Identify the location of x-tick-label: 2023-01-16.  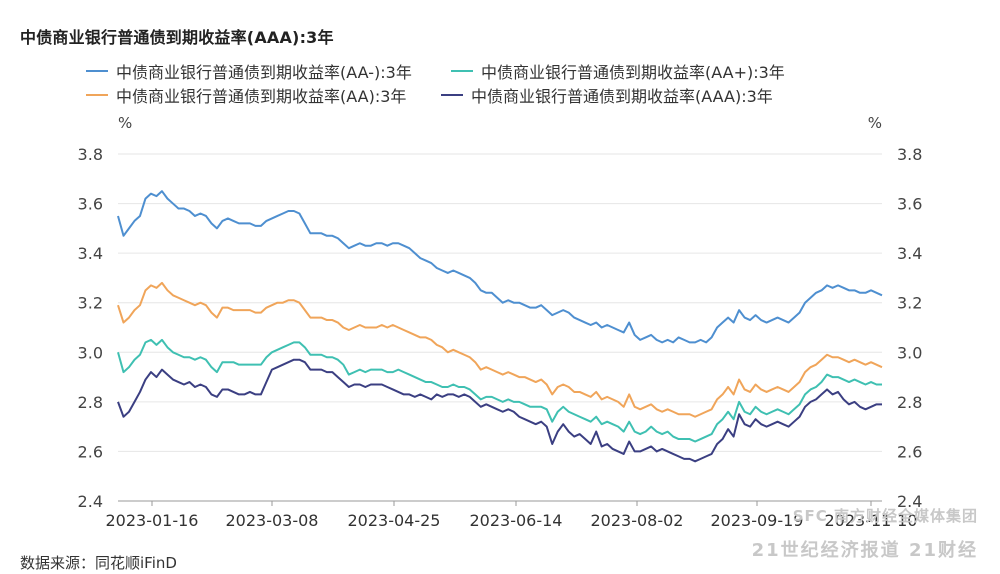
(152, 520).